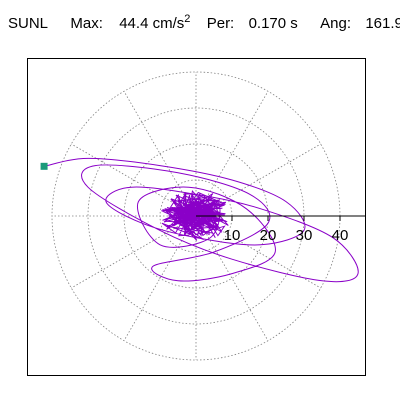 Image resolution: width=400 pixels, height=400 pixels. I want to click on angle-label: Ang:, so click(335, 23).